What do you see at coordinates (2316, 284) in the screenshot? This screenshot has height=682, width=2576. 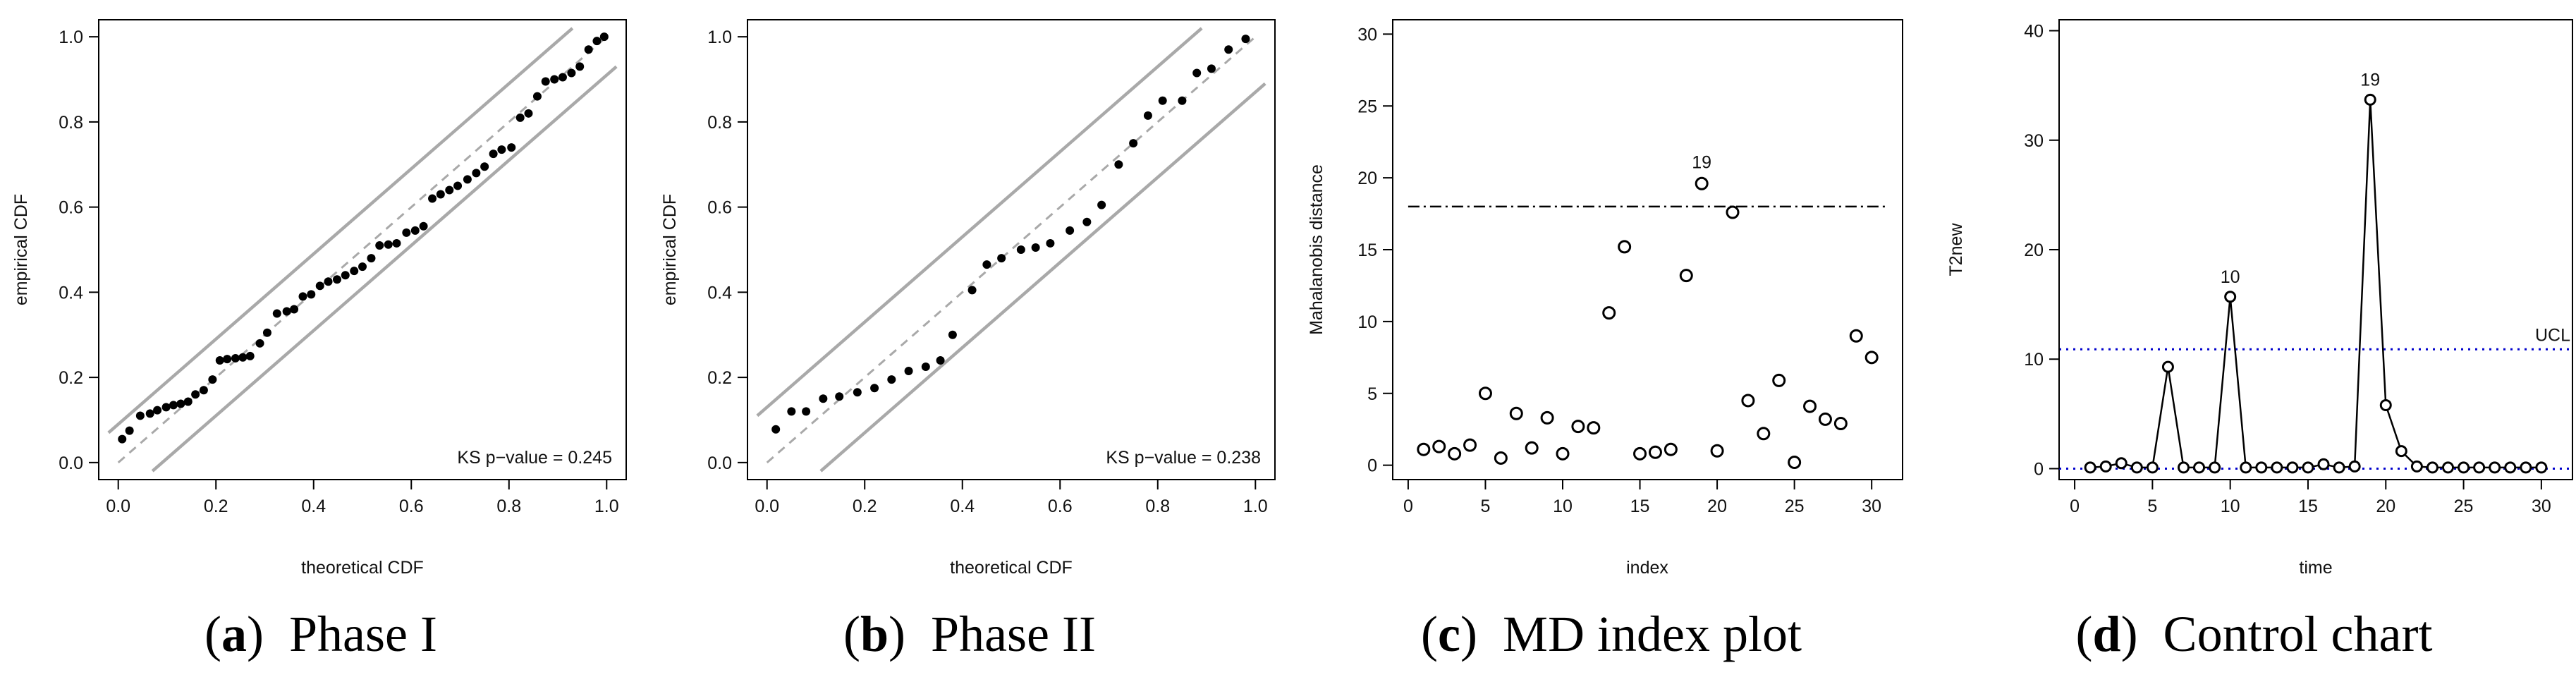 I see `series-layer` at bounding box center [2316, 284].